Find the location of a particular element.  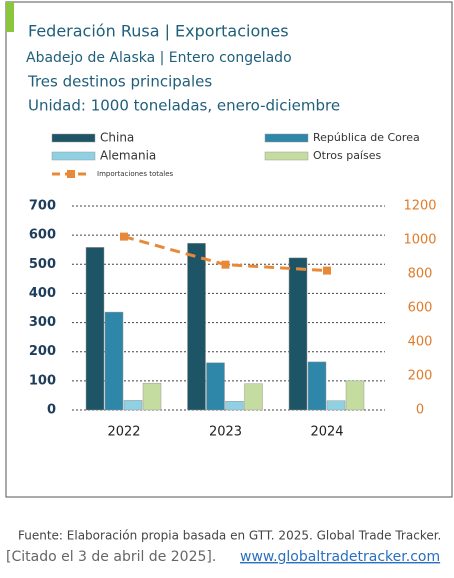

accent-bar is located at coordinates (10, 17).